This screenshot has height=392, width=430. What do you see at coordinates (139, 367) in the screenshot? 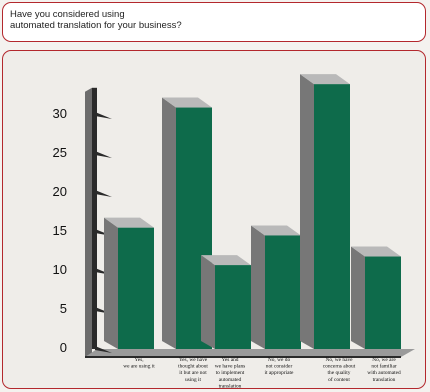
I see `category-label: we are using it` at bounding box center [139, 367].